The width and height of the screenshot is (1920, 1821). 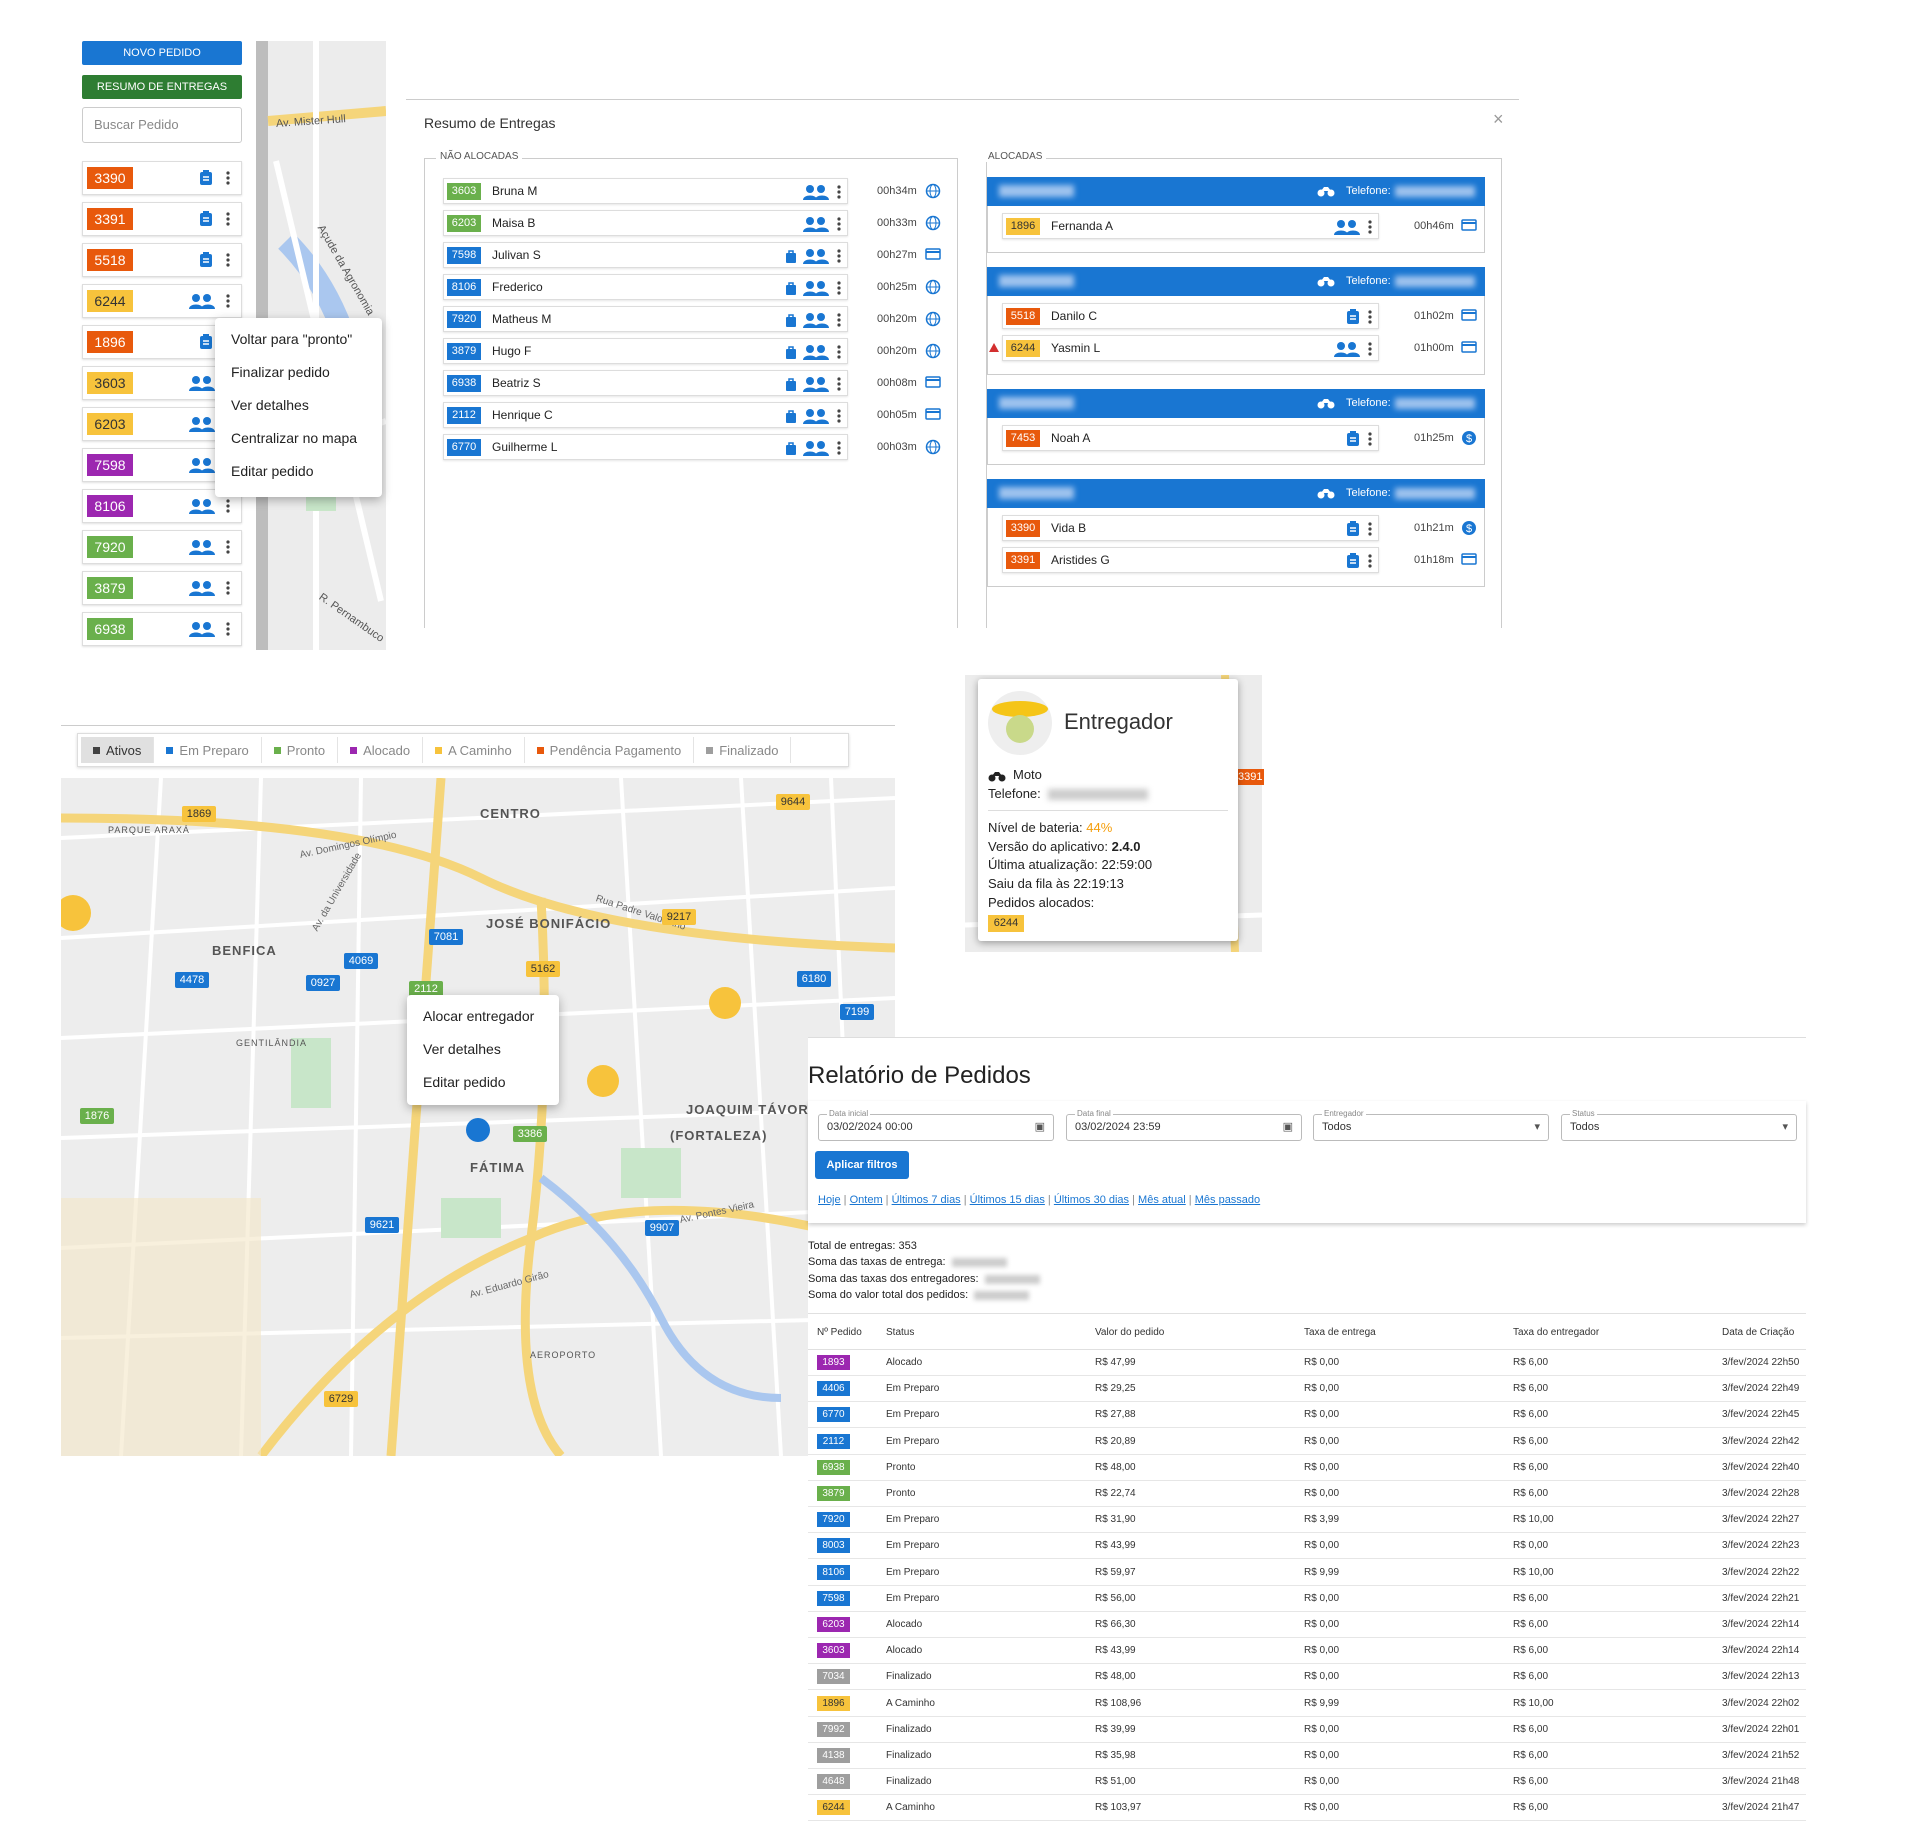 What do you see at coordinates (479, 1016) in the screenshot?
I see `menu-item: Alocar entregador` at bounding box center [479, 1016].